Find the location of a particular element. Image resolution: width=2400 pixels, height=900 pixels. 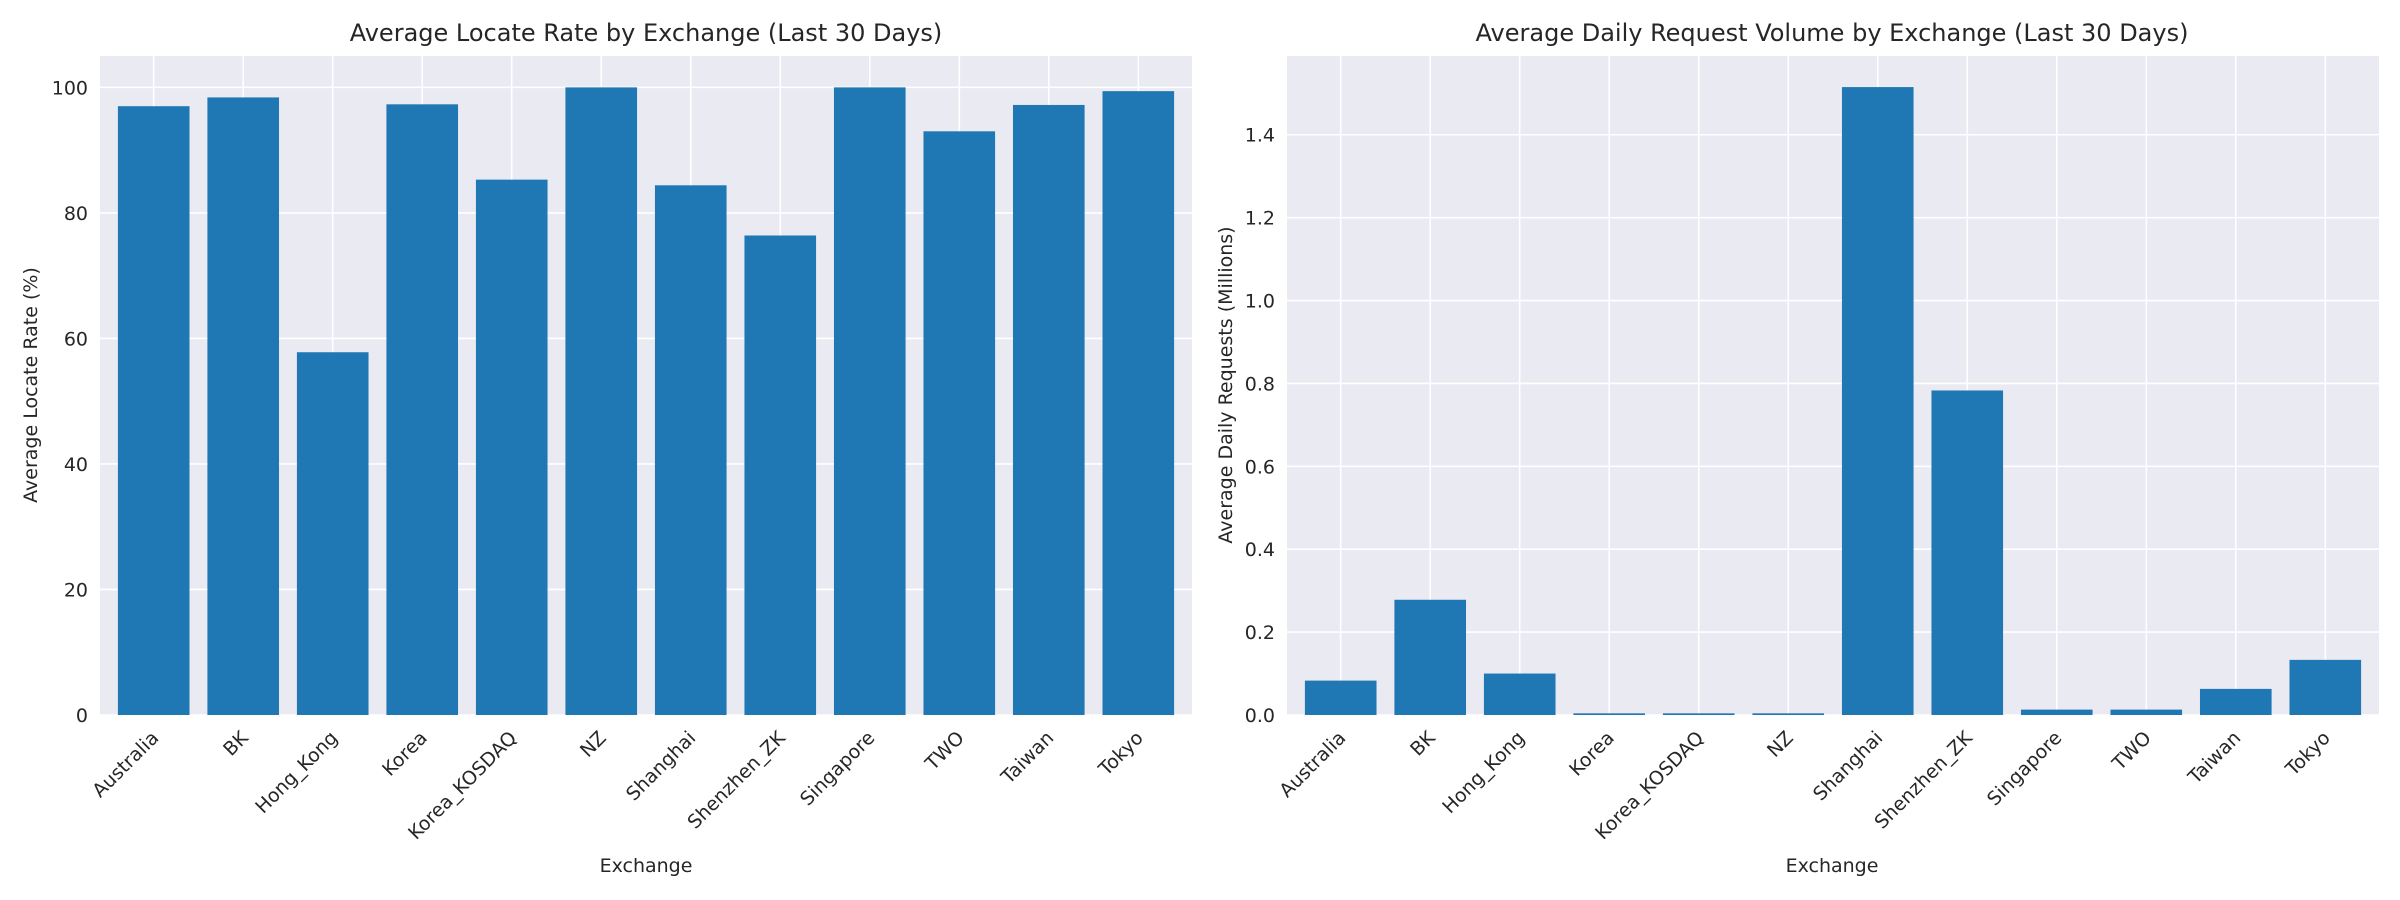

y-tick-label: 1.0 is located at coordinates (1260, 302).